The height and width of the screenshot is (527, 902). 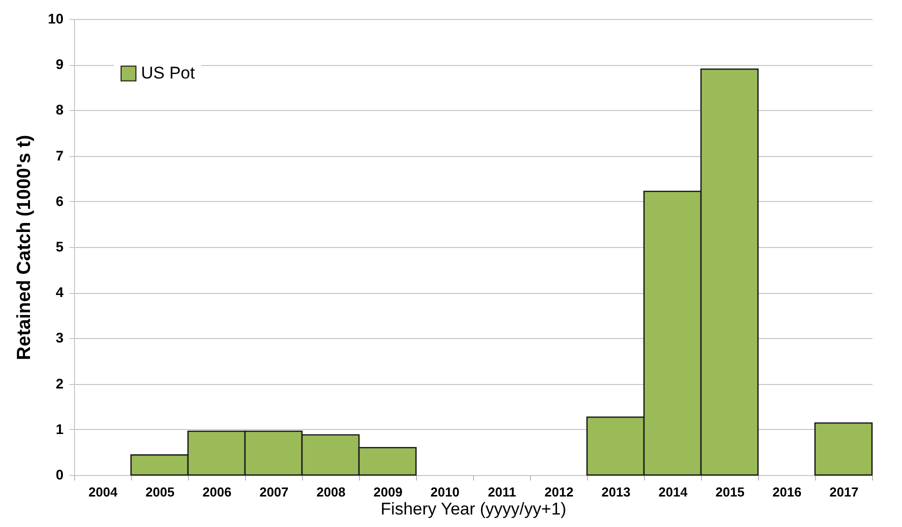 What do you see at coordinates (445, 492) in the screenshot?
I see `x-tick-label: 2010` at bounding box center [445, 492].